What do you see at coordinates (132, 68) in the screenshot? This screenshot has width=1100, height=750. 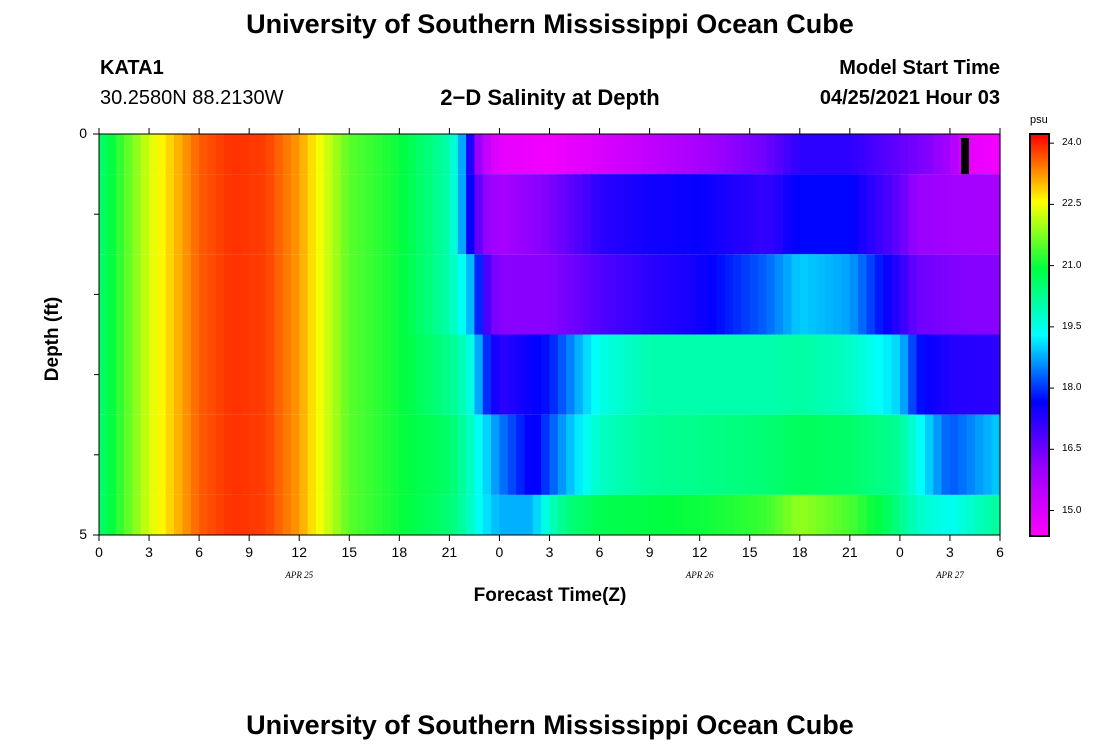 I see `station-id: KATA1` at bounding box center [132, 68].